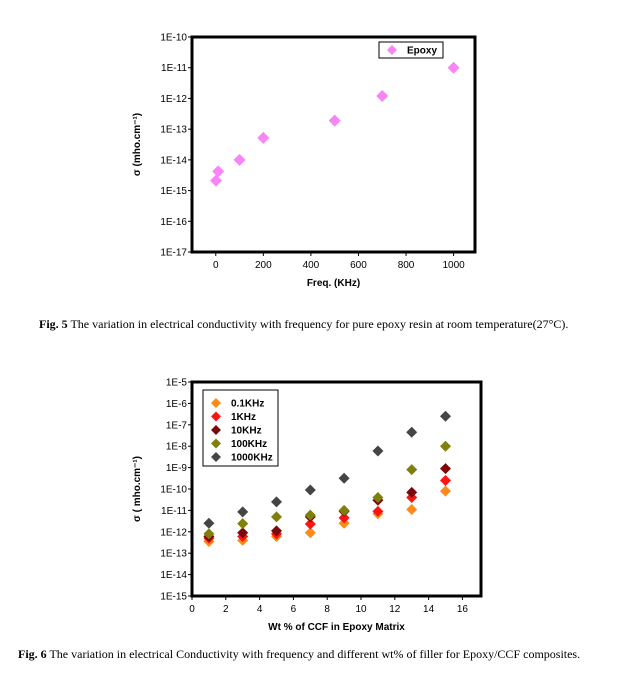 The width and height of the screenshot is (633, 684). Describe the element at coordinates (333, 144) in the screenshot. I see `plot-frame` at that location.